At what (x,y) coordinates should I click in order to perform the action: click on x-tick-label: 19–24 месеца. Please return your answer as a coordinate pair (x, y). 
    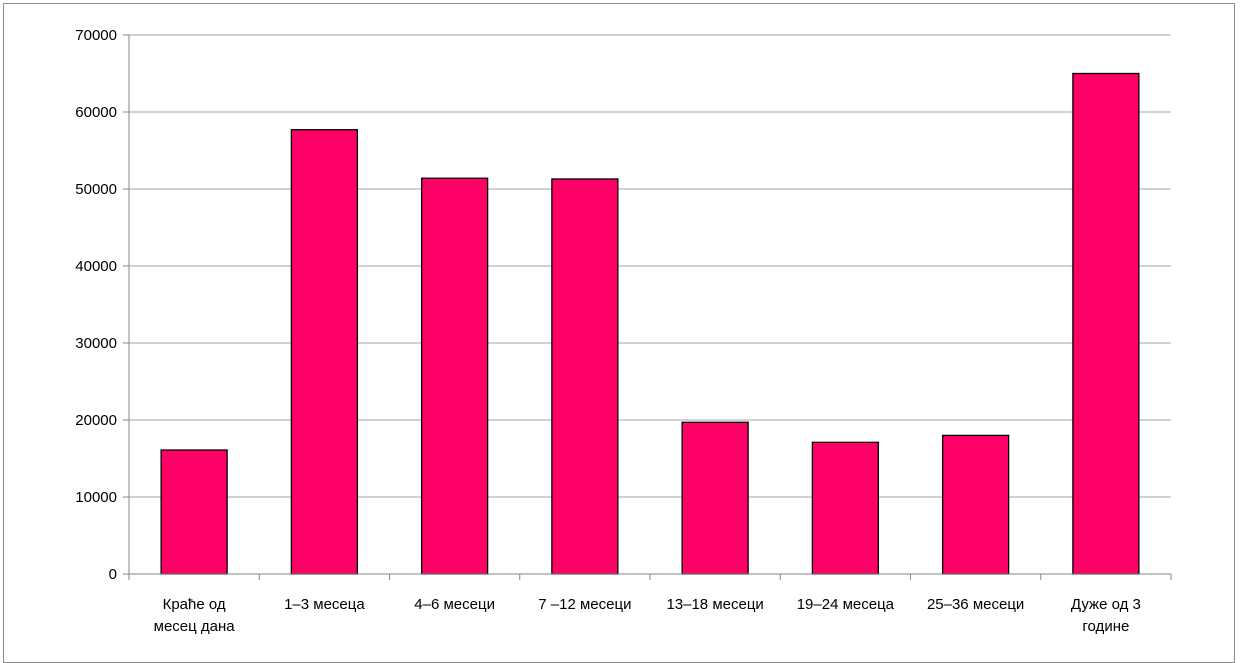
    Looking at the image, I should click on (846, 604).